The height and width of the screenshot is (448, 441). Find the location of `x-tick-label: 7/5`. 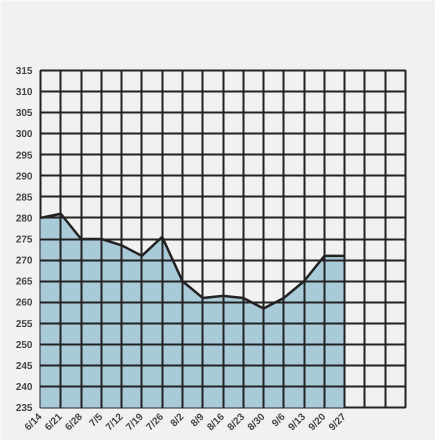

x-tick-label: 7/5 is located at coordinates (97, 420).